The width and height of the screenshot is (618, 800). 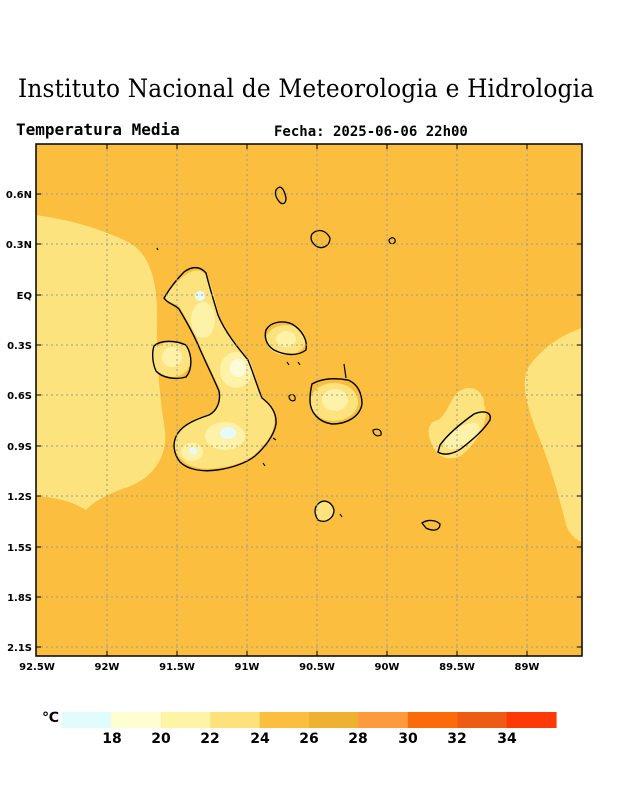 I want to click on colorbar-label: 22, so click(x=209, y=739).